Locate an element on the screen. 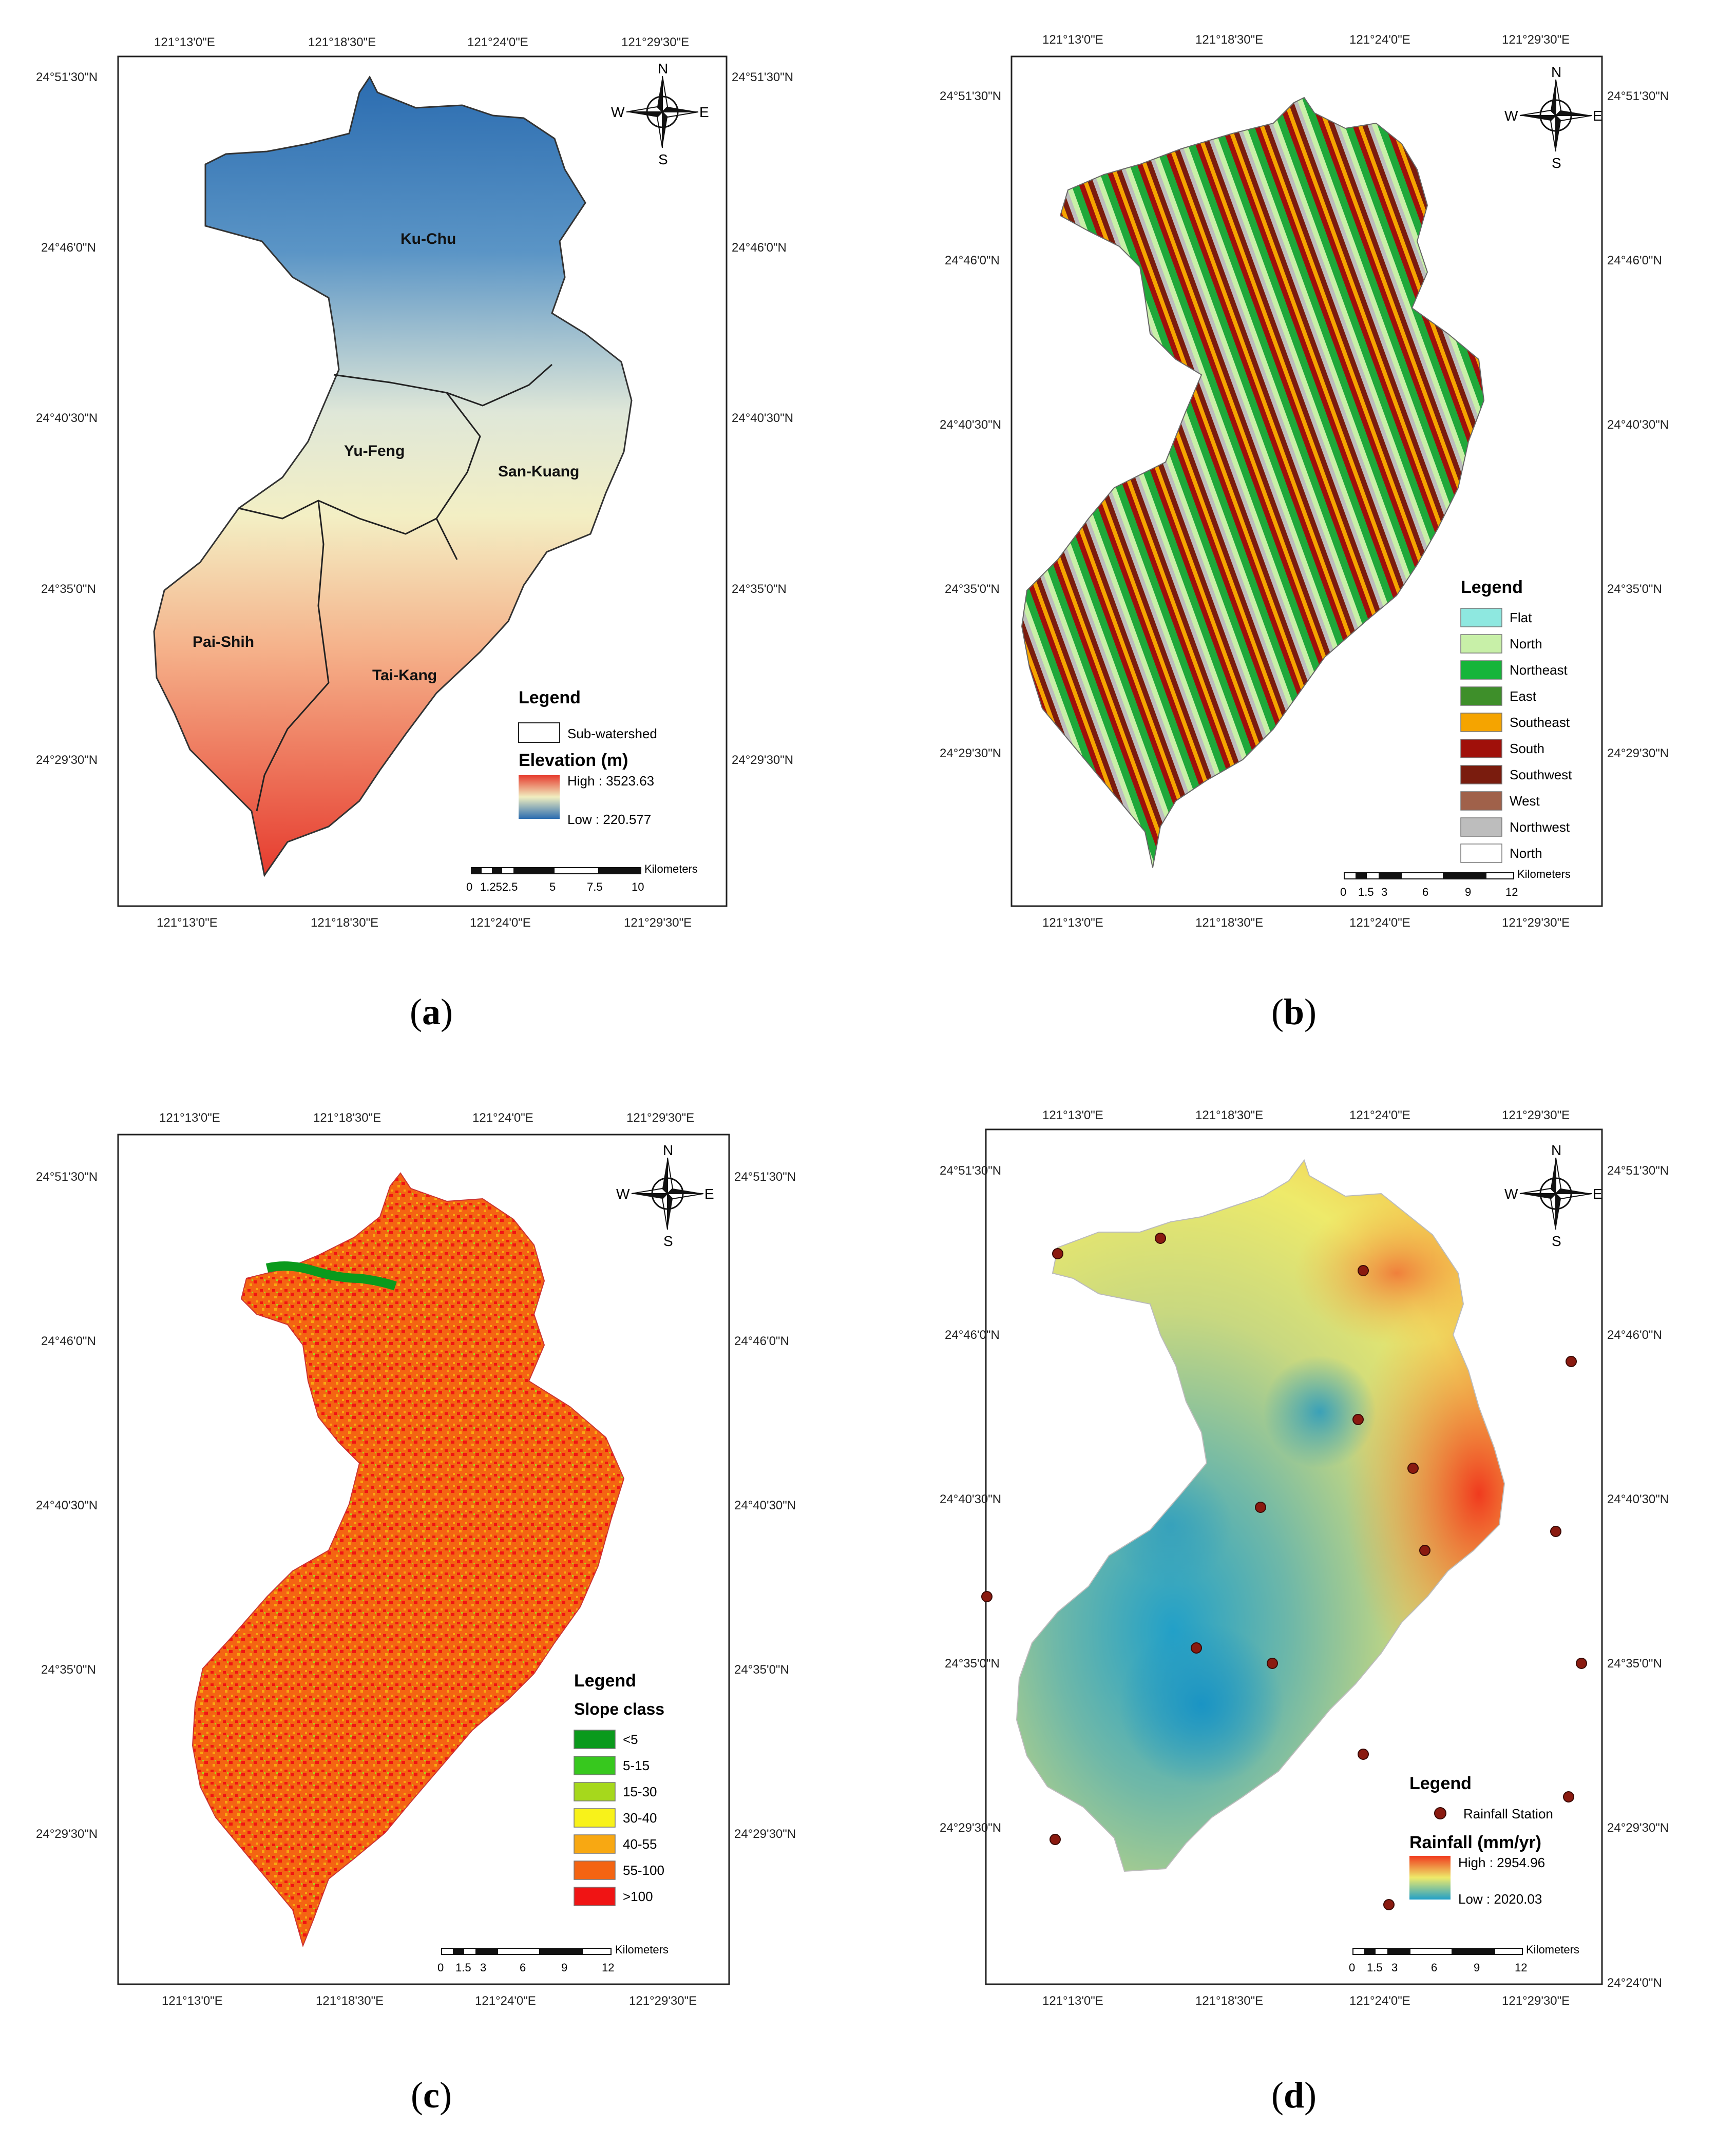 The height and width of the screenshot is (2148, 1736). legend-label: East is located at coordinates (1524, 696).